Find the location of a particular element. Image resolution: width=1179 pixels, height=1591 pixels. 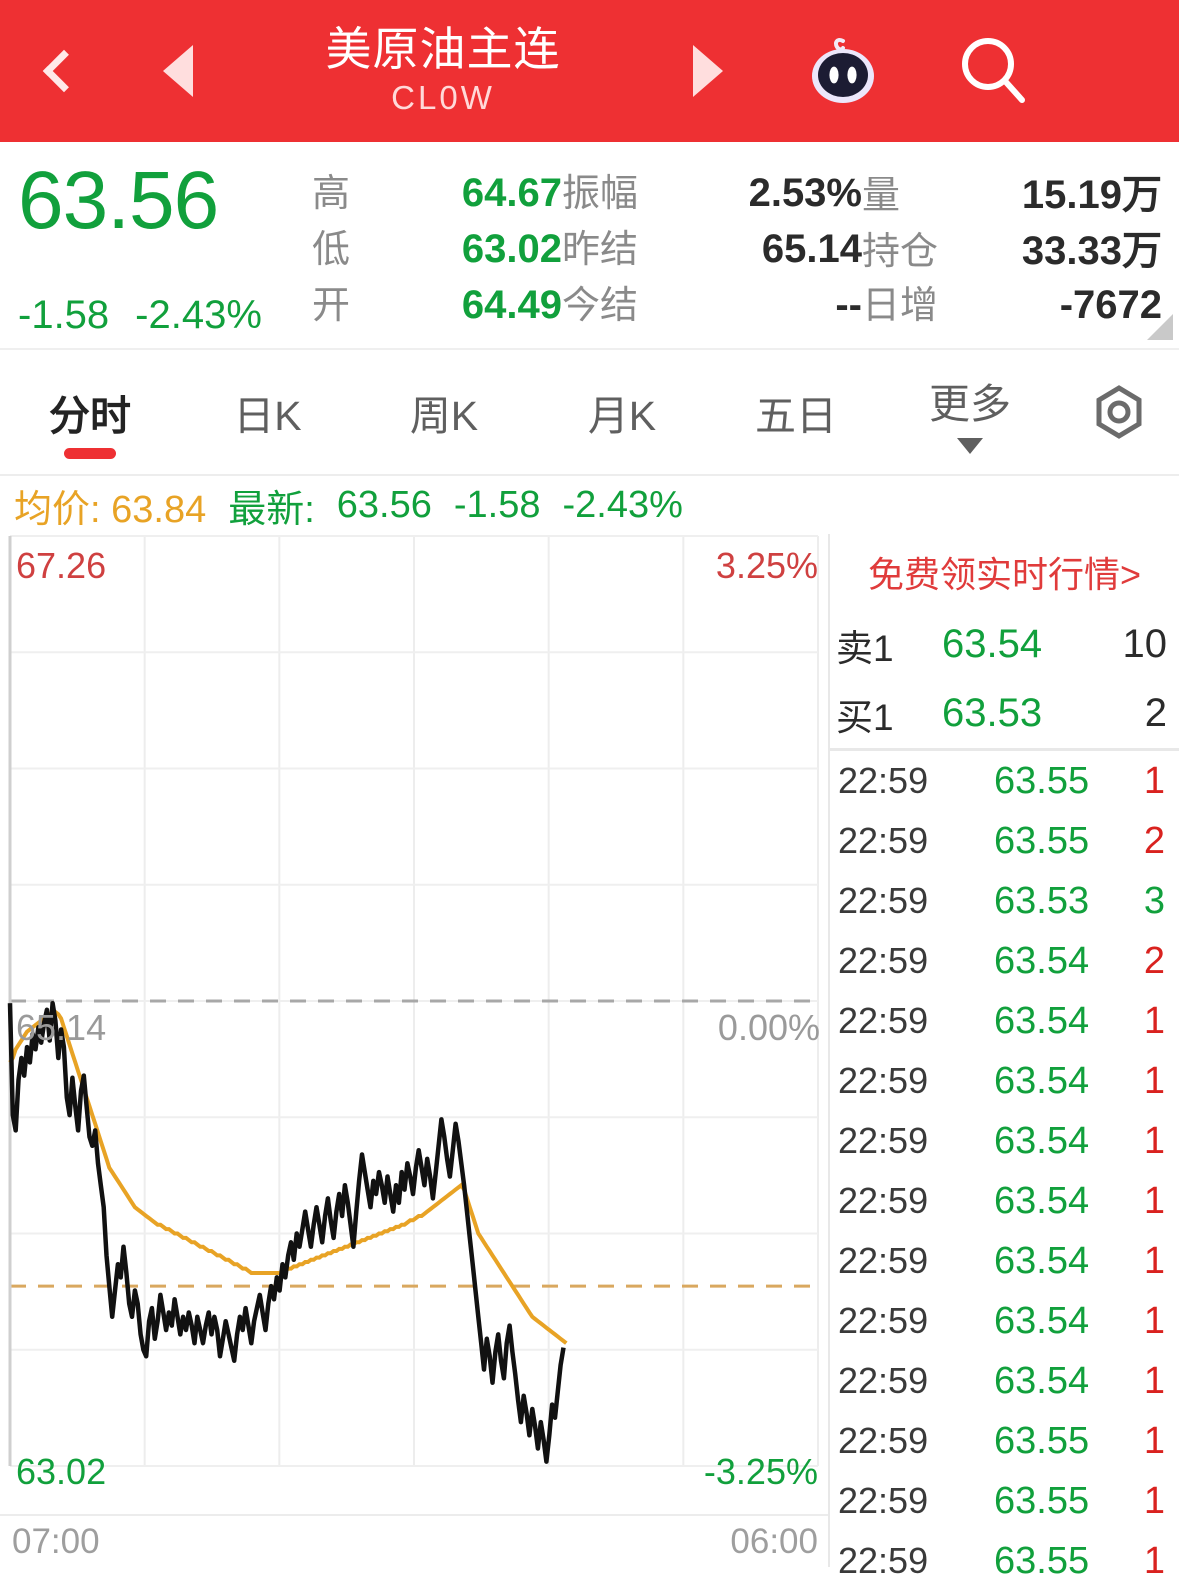

quote-field-amplitude: 振幅 2.53% is located at coordinates (712, 190).